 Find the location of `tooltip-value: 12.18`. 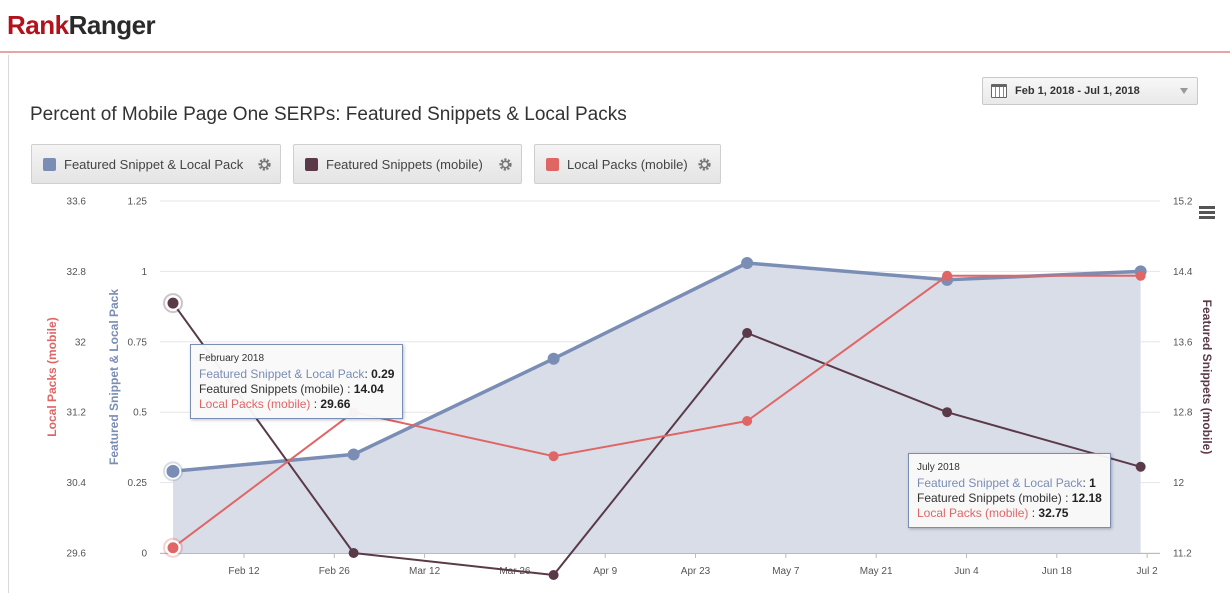

tooltip-value: 12.18 is located at coordinates (1086, 498).